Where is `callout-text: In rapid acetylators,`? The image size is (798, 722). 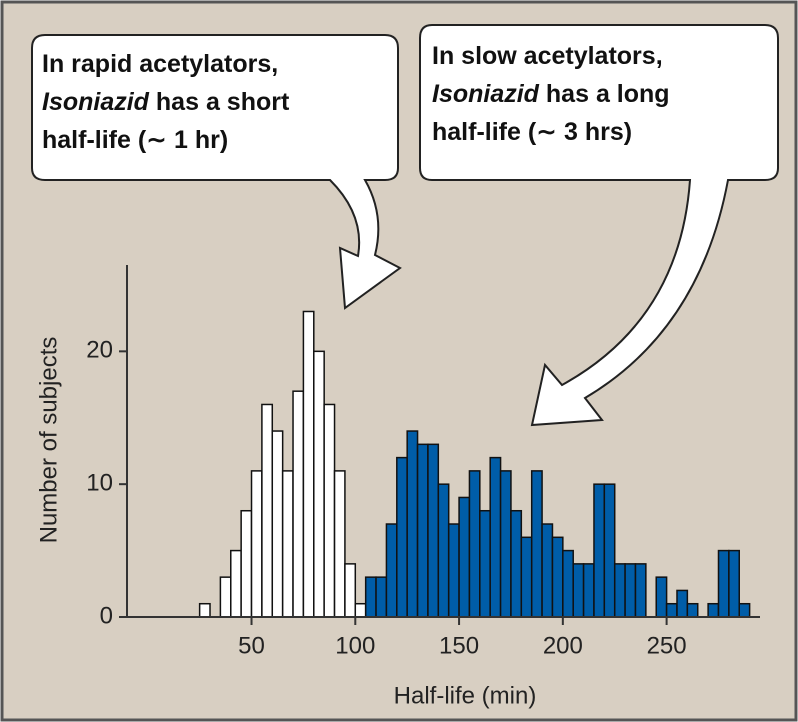 callout-text: In rapid acetylators, is located at coordinates (160, 64).